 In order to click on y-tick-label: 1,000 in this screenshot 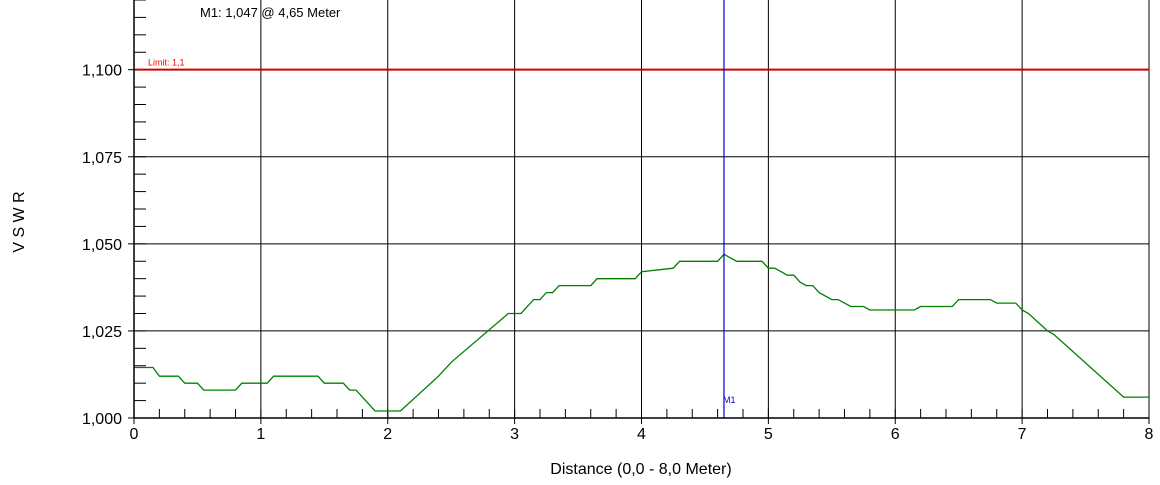, I will do `click(102, 419)`.